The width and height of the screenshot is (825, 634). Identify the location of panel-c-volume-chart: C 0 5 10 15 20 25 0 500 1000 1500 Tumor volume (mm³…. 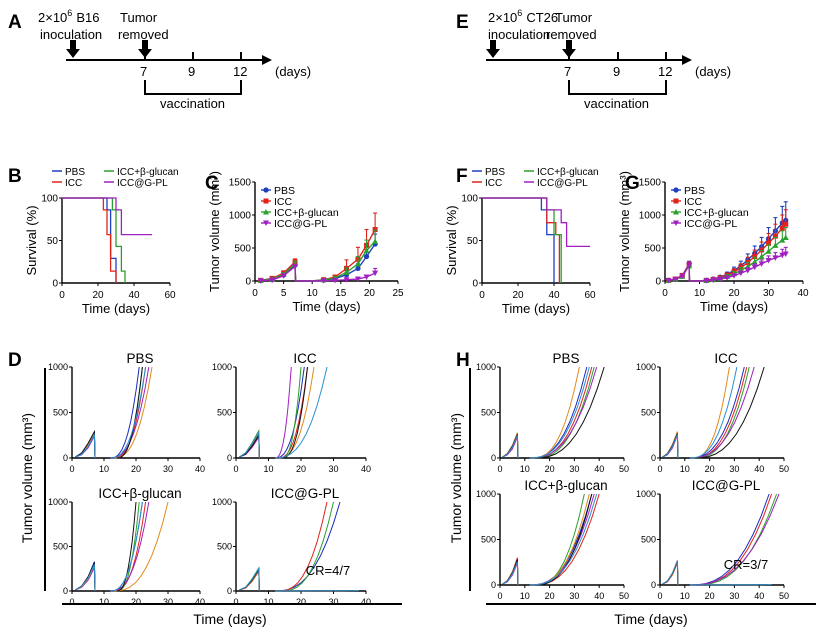
(304, 242).